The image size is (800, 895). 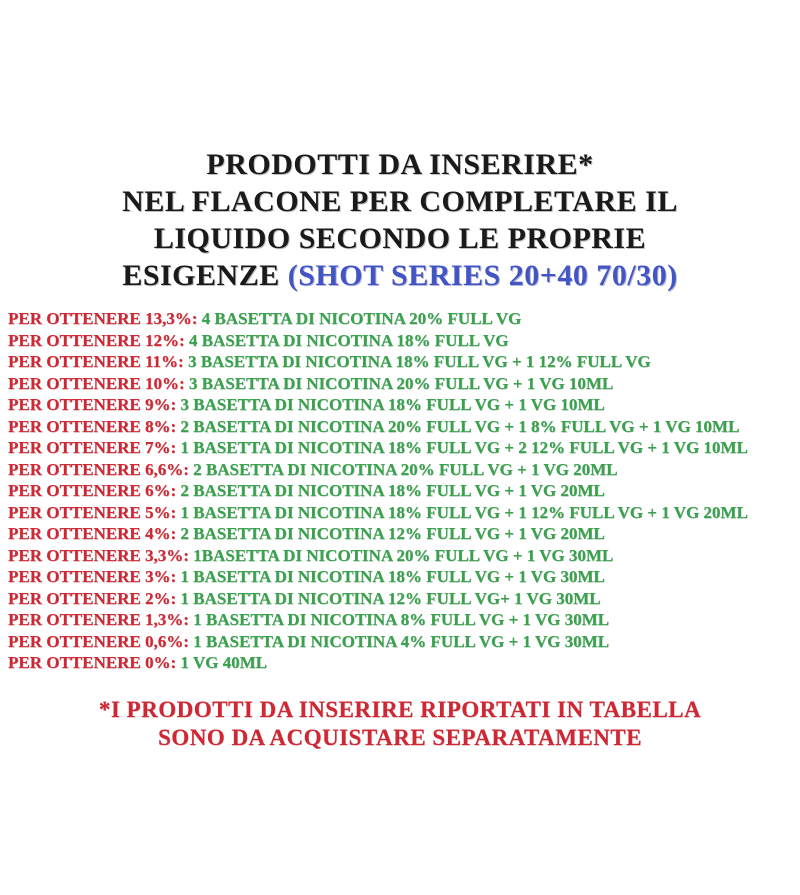 What do you see at coordinates (400, 238) in the screenshot?
I see `title-line-3: LIQUIDO SECONDO LE PROPRIE` at bounding box center [400, 238].